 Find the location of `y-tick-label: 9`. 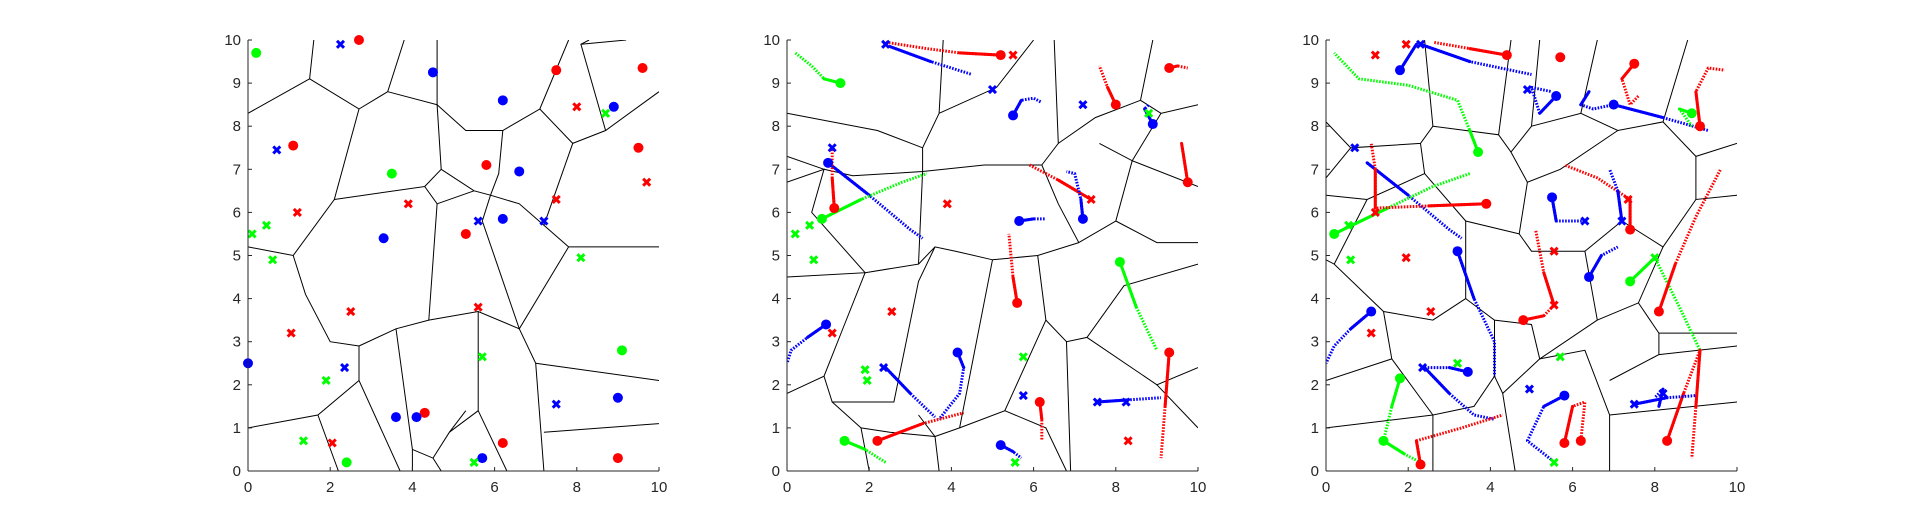

y-tick-label: 9 is located at coordinates (776, 83).